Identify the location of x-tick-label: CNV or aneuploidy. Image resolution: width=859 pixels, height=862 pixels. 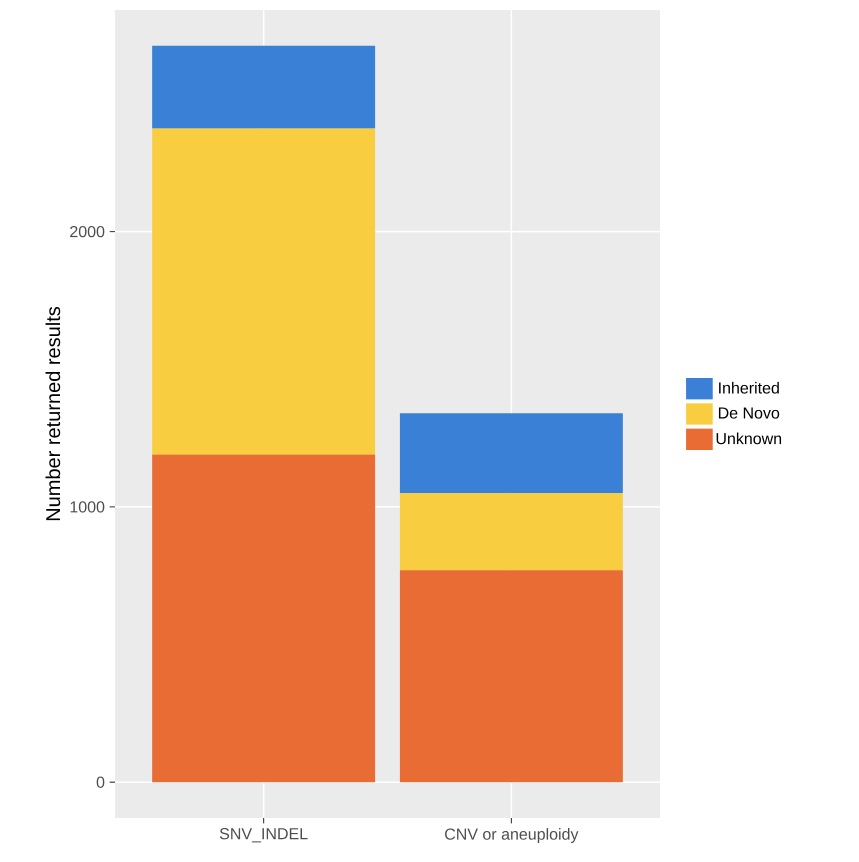
(511, 835).